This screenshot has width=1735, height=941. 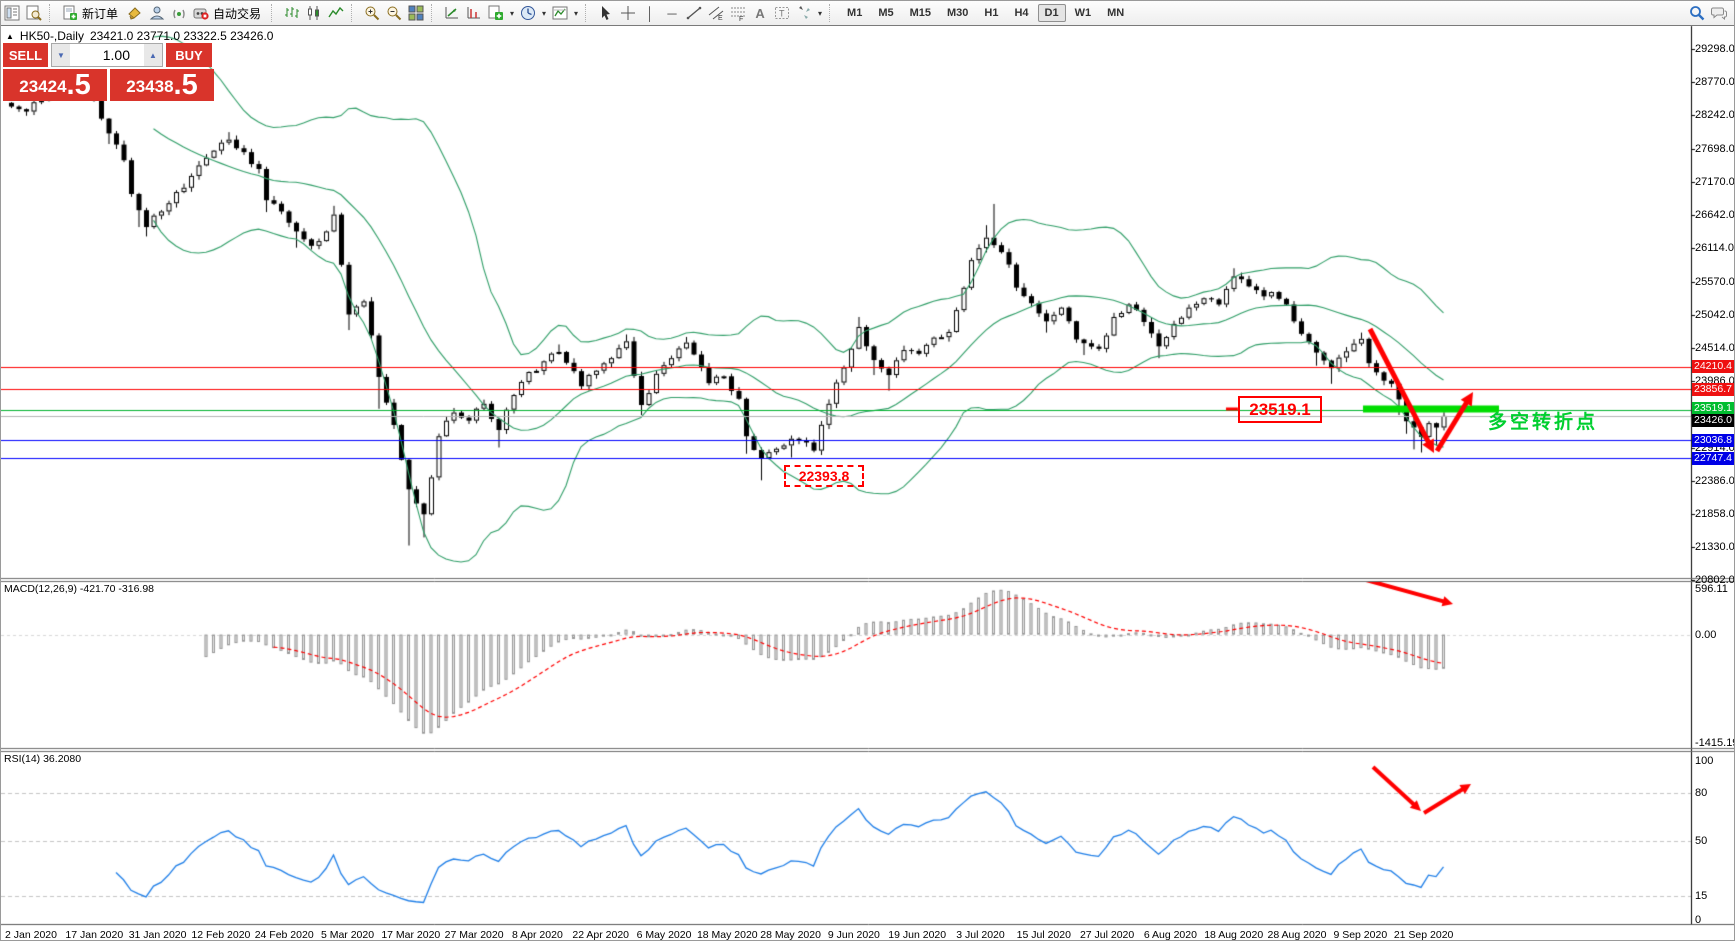 What do you see at coordinates (496, 13) in the screenshot?
I see `new-chart-icon` at bounding box center [496, 13].